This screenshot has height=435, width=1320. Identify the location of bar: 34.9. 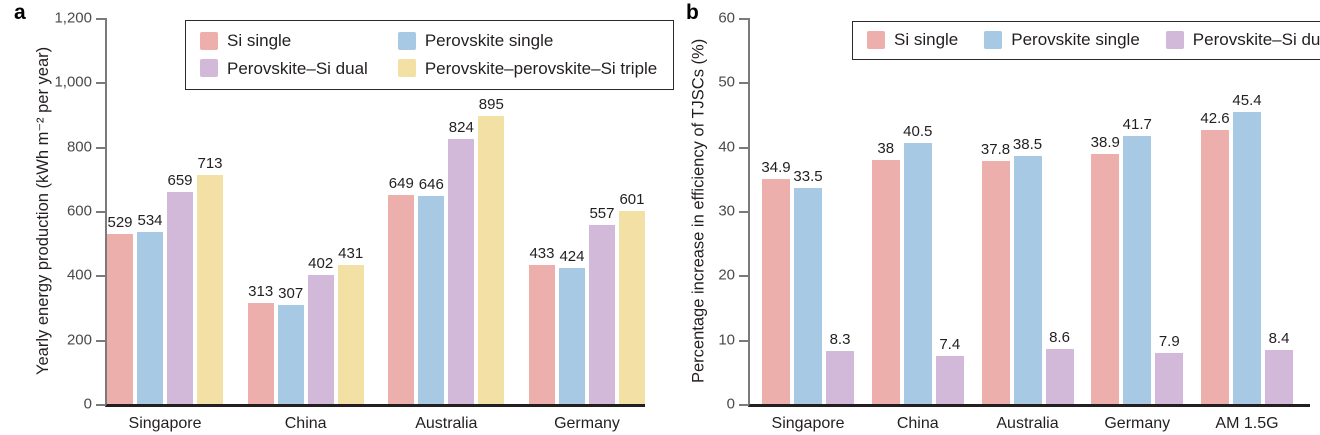
(776, 282).